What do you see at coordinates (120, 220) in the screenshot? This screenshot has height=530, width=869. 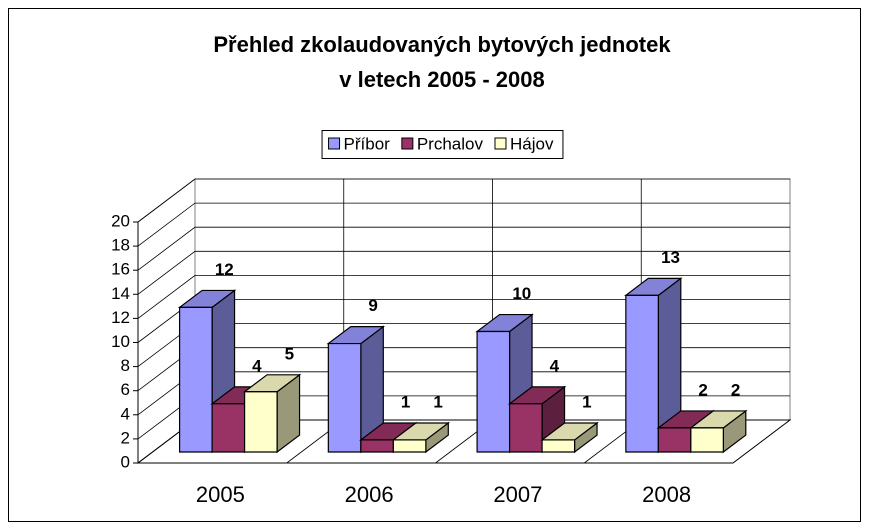 I see `y-tick-label: 20` at bounding box center [120, 220].